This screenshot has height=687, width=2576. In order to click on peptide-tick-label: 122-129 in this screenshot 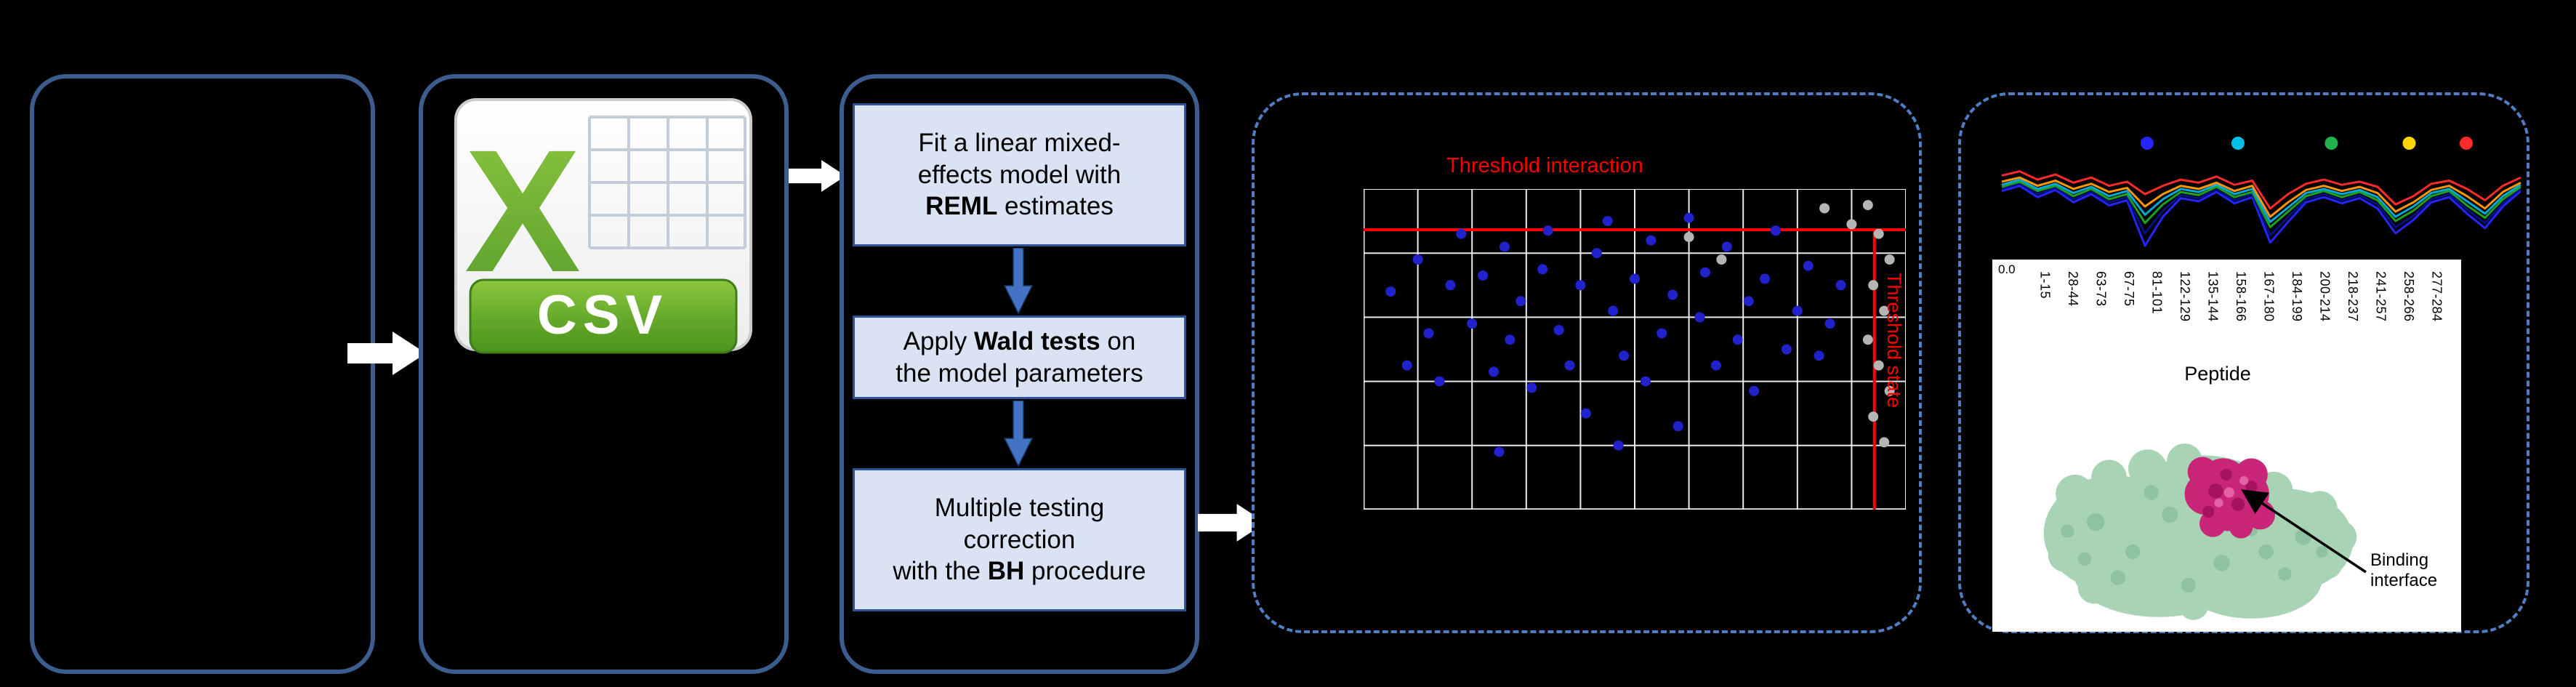, I will do `click(2185, 296)`.